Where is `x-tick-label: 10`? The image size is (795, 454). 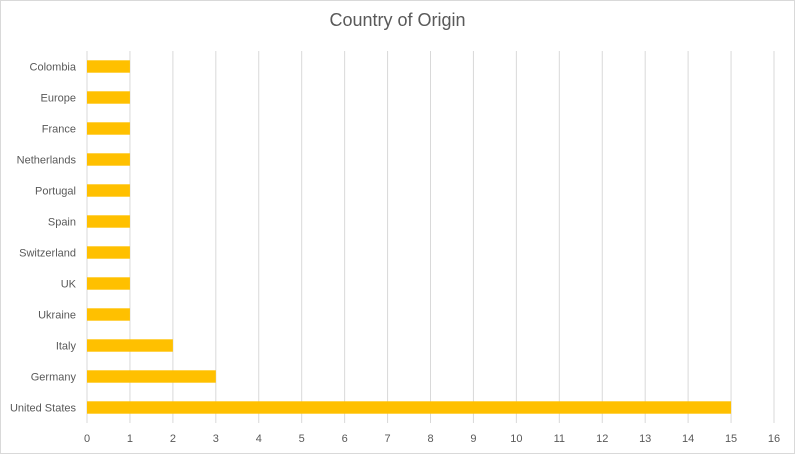
x-tick-label: 10 is located at coordinates (516, 439).